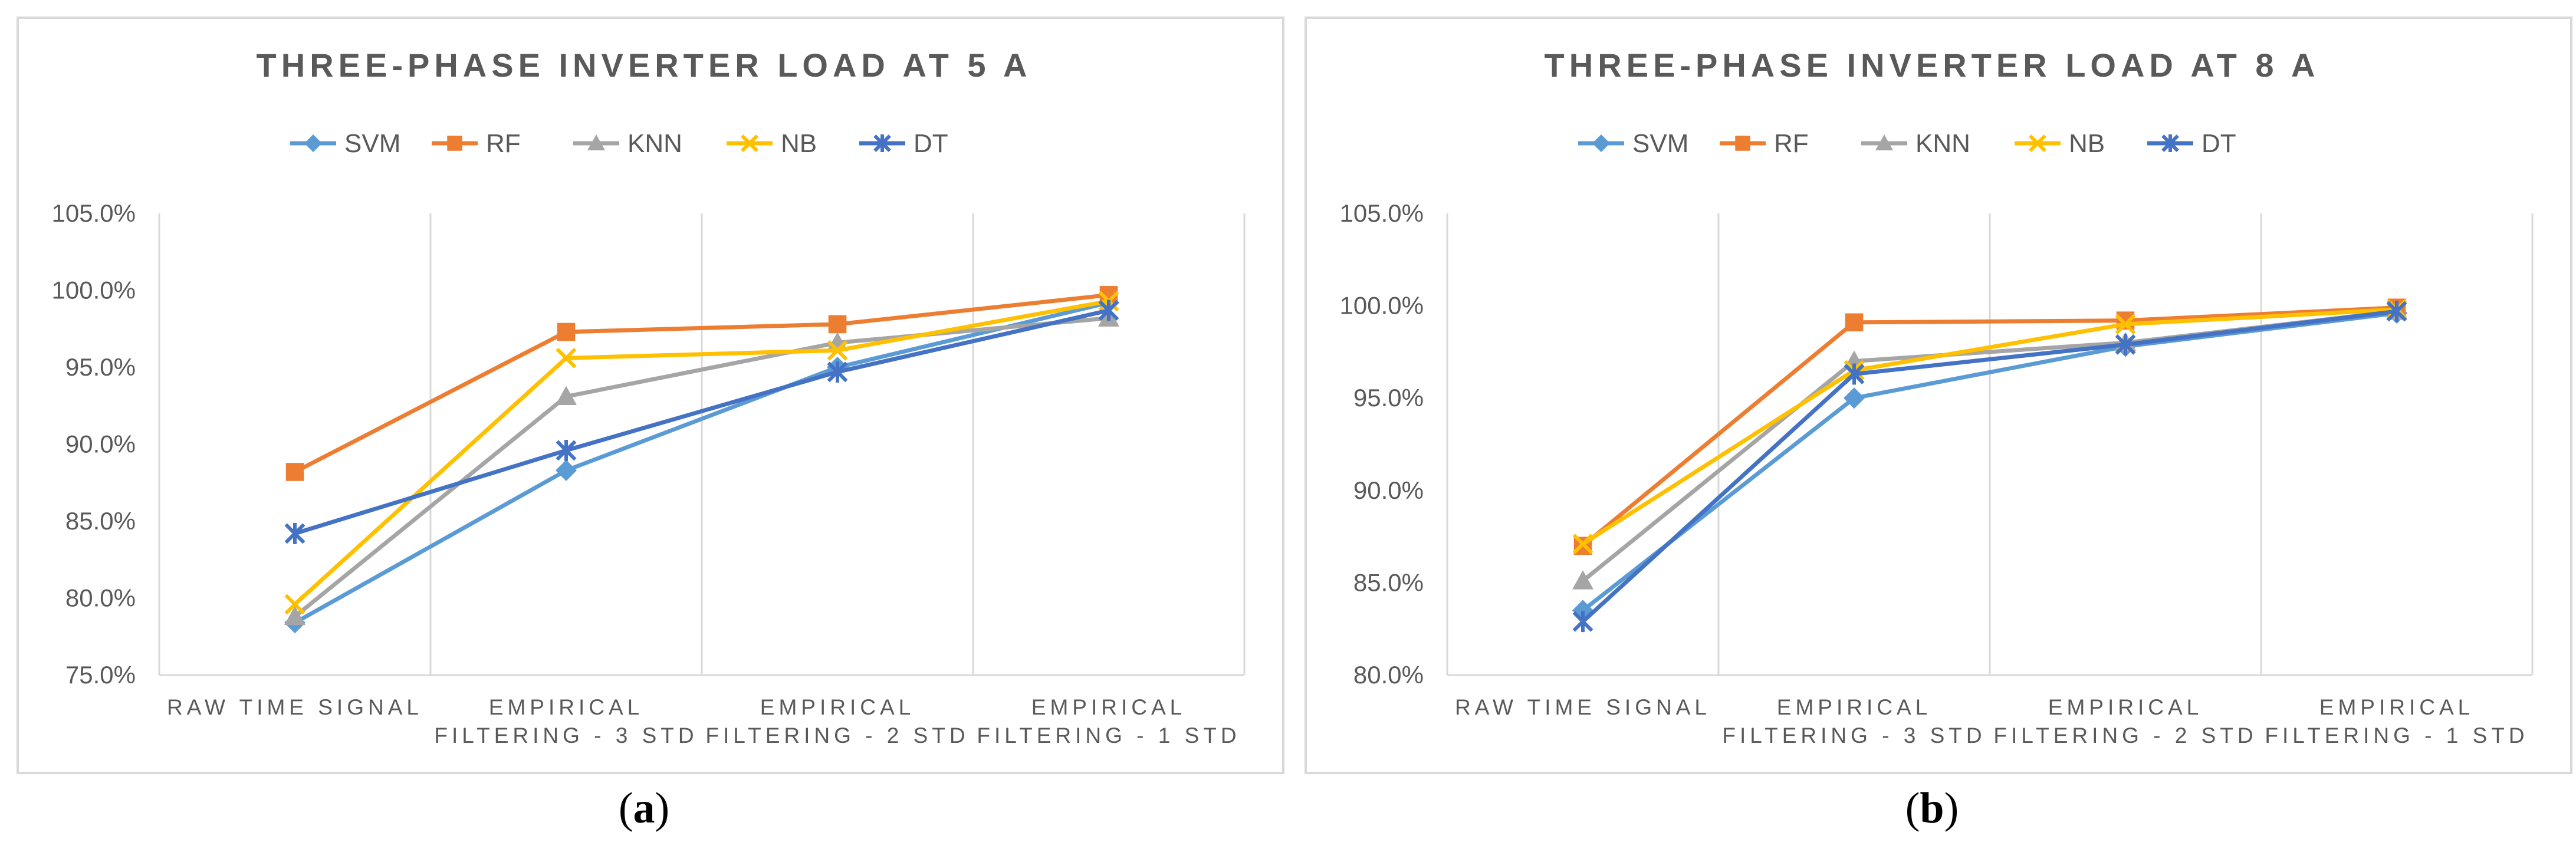 The image size is (2576, 849). Describe the element at coordinates (100, 675) in the screenshot. I see `y-tick-label: 75.0%` at that location.